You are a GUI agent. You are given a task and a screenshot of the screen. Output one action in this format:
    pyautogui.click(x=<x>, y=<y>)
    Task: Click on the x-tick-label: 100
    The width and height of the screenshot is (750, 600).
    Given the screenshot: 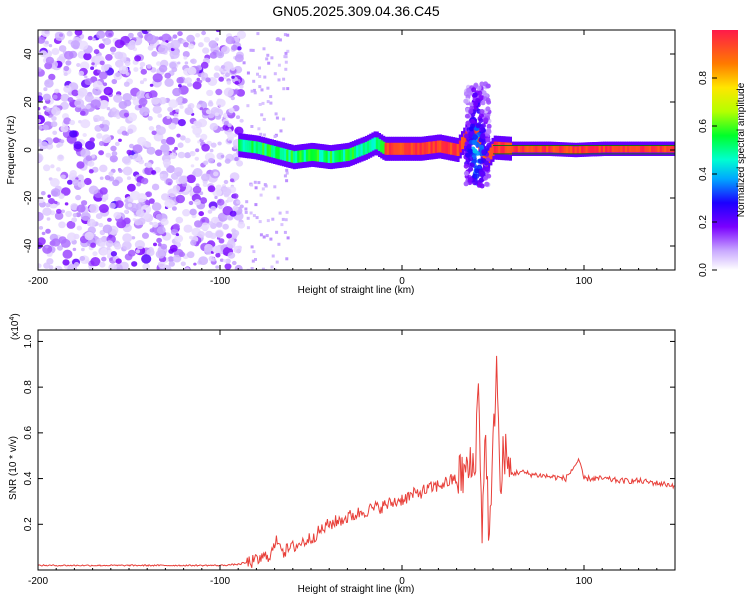 What is the action you would take?
    pyautogui.click(x=584, y=581)
    